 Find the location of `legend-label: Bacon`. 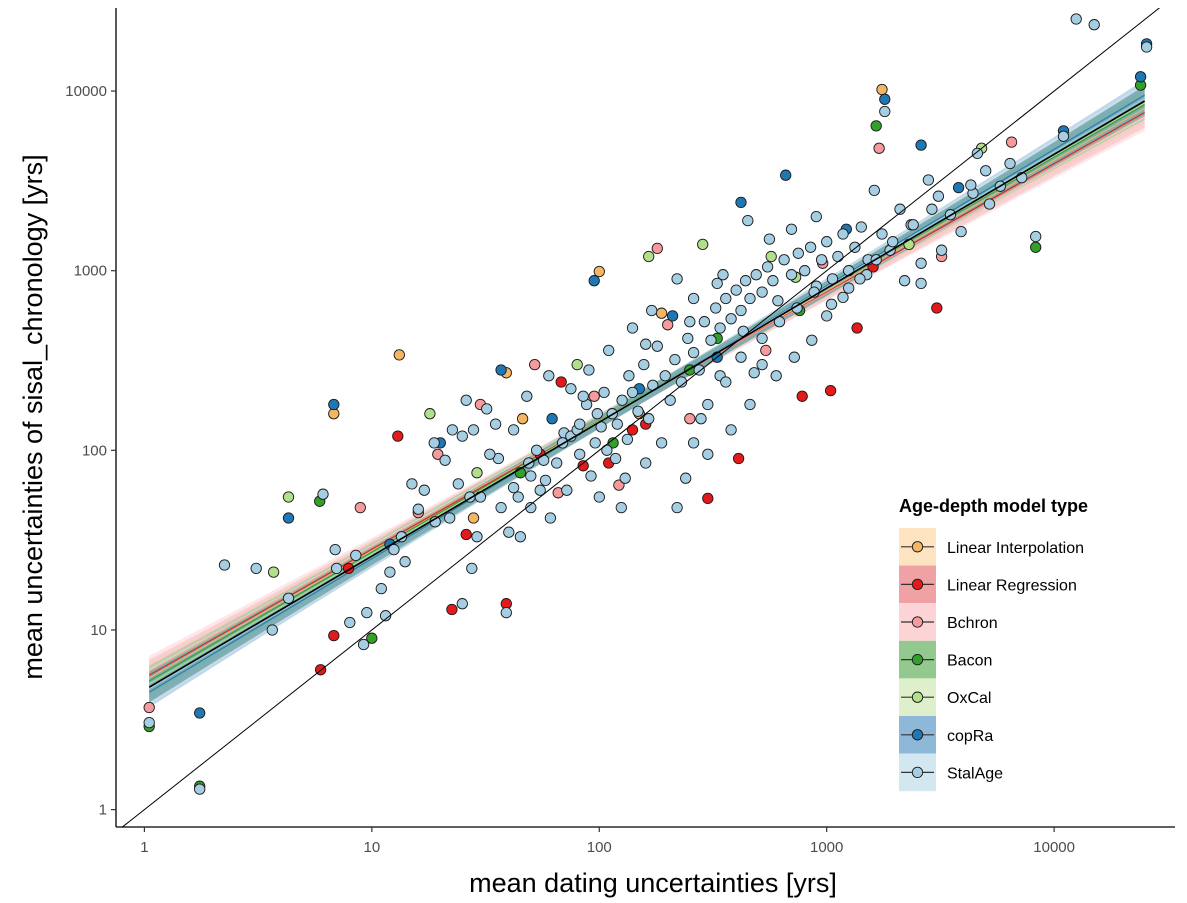

legend-label: Bacon is located at coordinates (969, 661).